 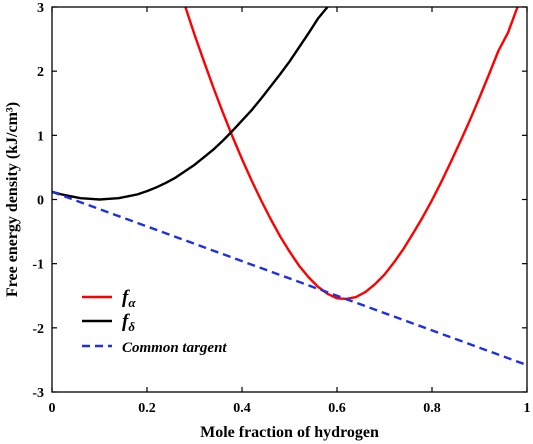 I want to click on y-tick-label: -2, so click(x=38, y=329).